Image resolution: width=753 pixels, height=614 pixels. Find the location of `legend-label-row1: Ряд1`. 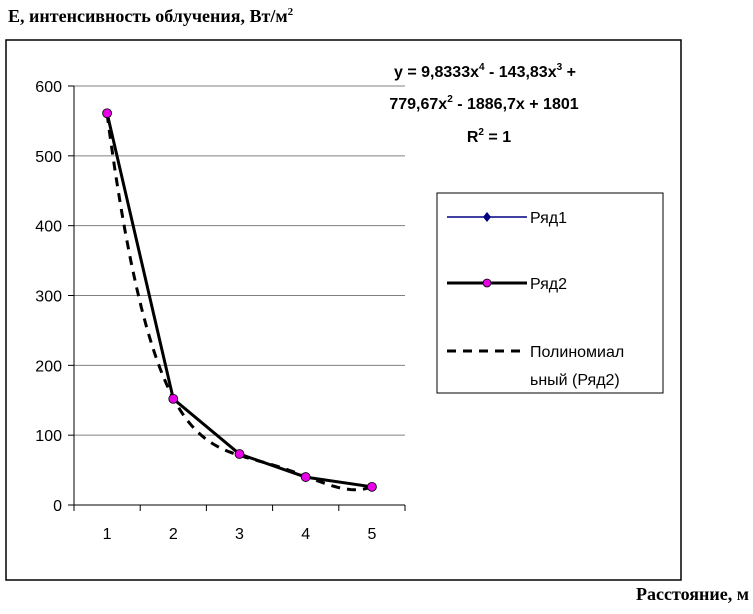

legend-label-row1: Ряд1 is located at coordinates (548, 218).